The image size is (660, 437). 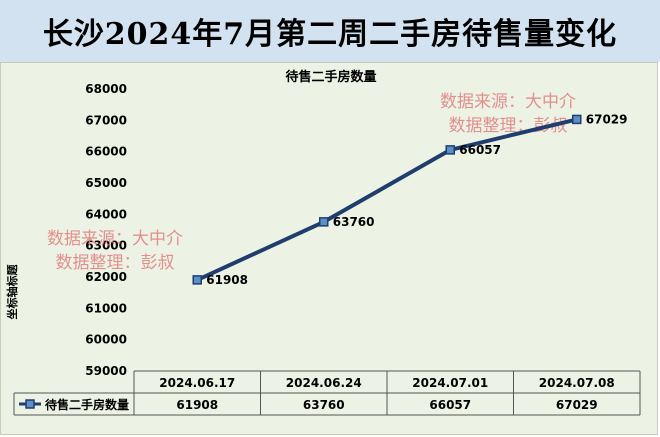 I want to click on chart-title: 待售二手房数量, so click(x=330, y=77).